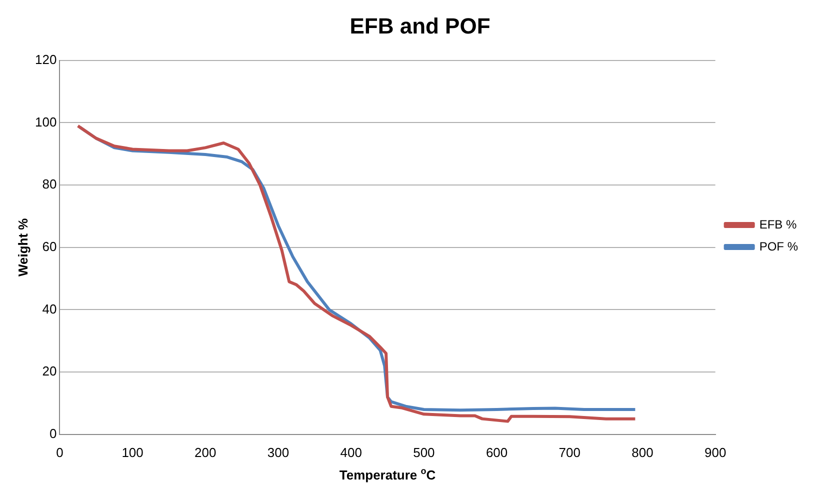 The height and width of the screenshot is (495, 827). I want to click on y-tick-label: 0, so click(53, 433).